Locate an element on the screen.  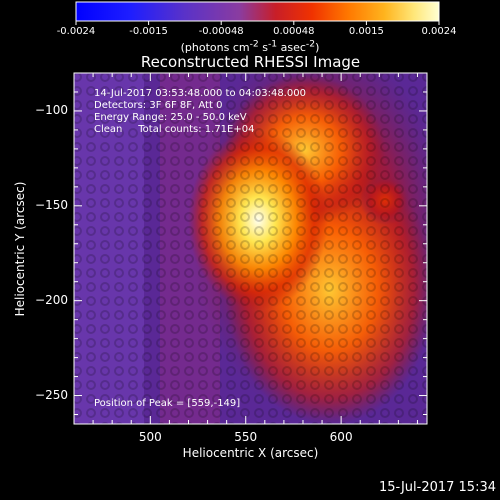
x-tick-label: 550 is located at coordinates (246, 437).